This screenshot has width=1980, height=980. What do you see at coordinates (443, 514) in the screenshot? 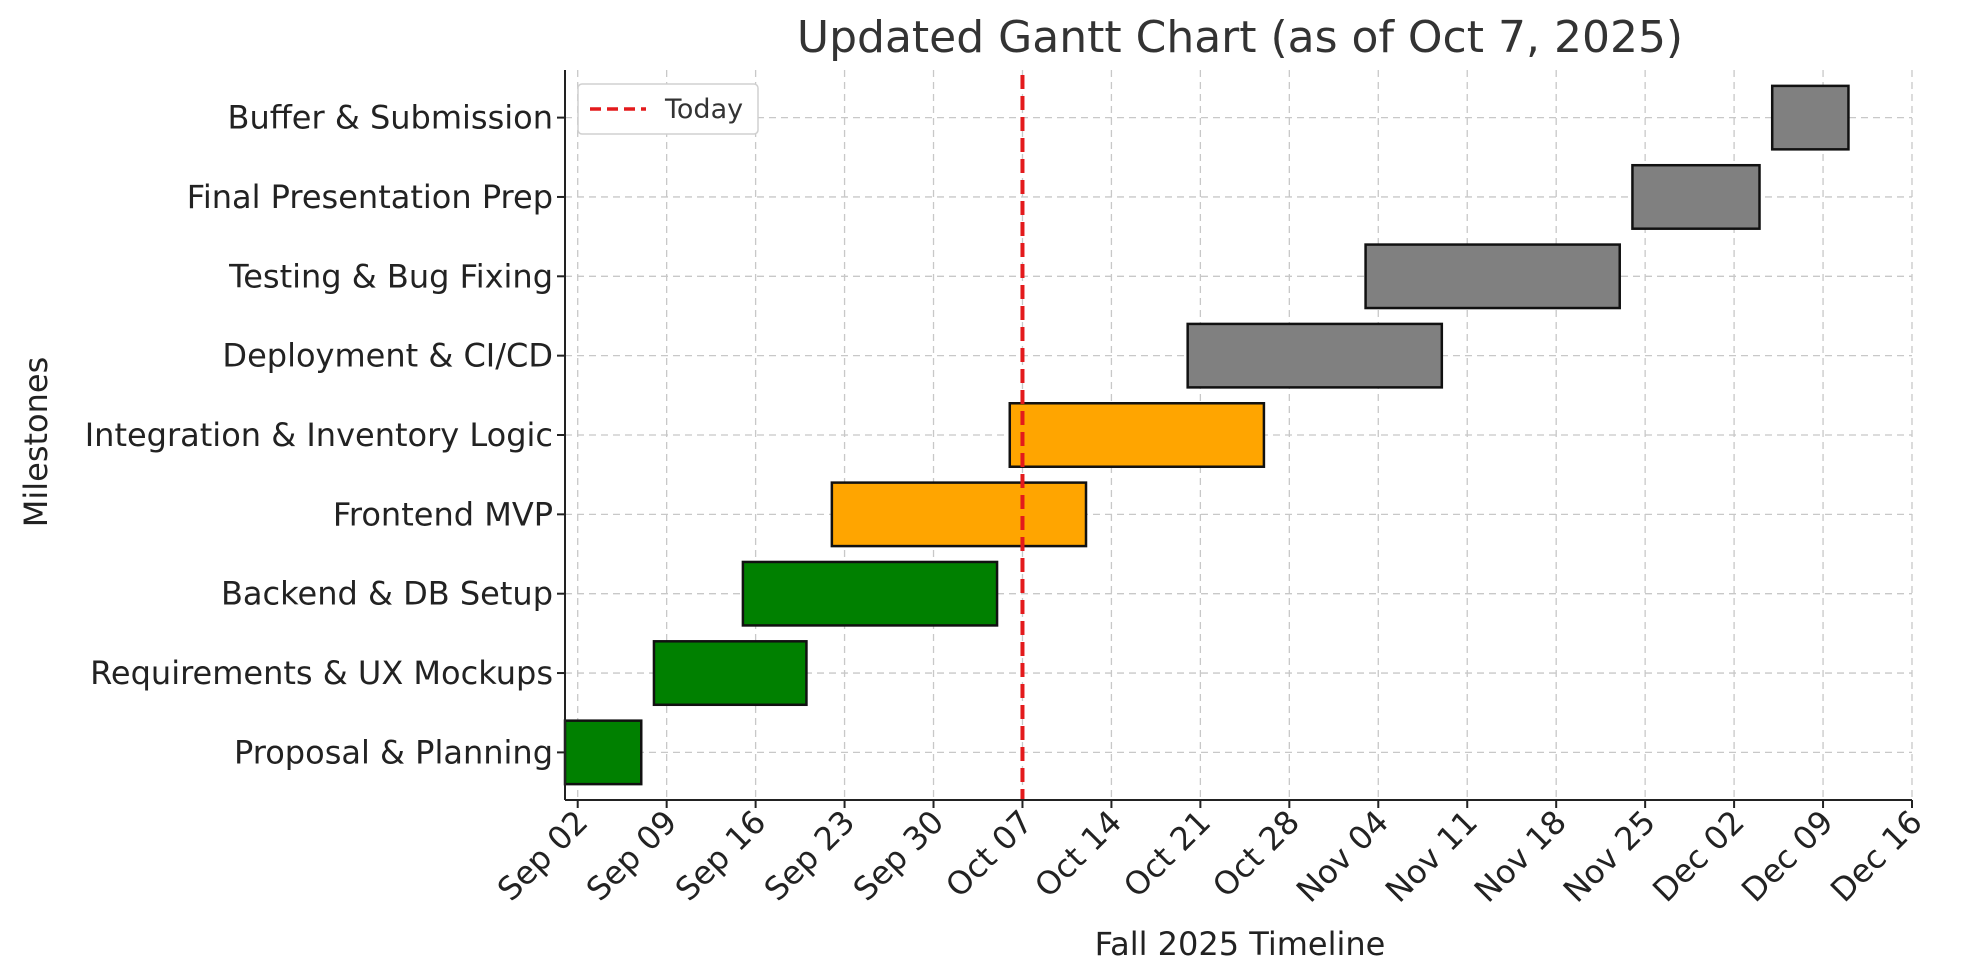
I see `milestone-label: Frontend MVP` at bounding box center [443, 514].